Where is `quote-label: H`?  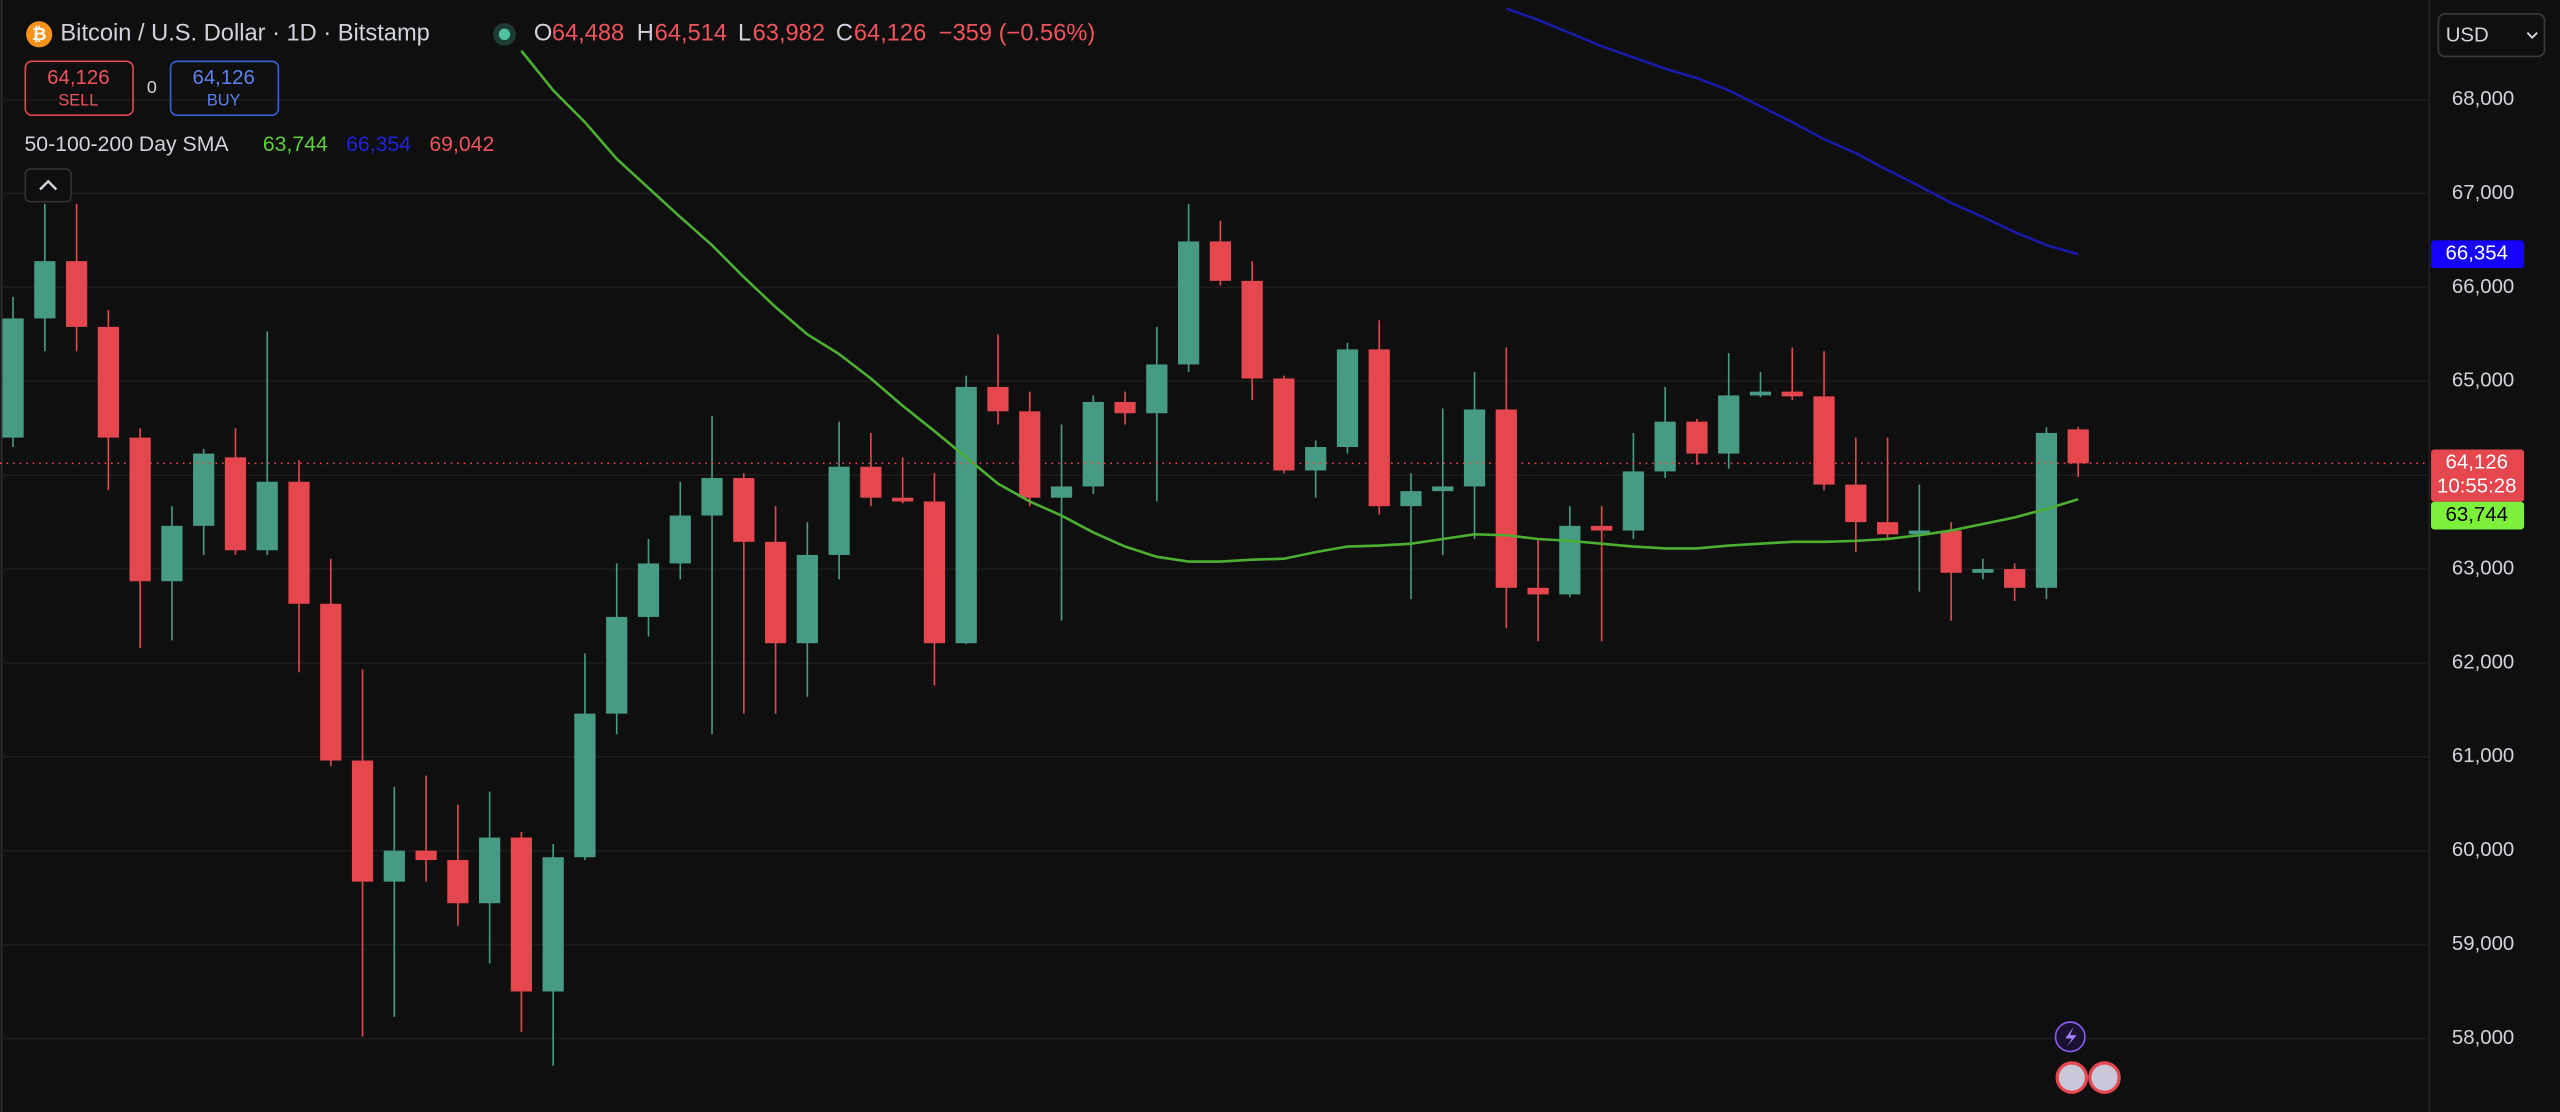
quote-label: H is located at coordinates (645, 34).